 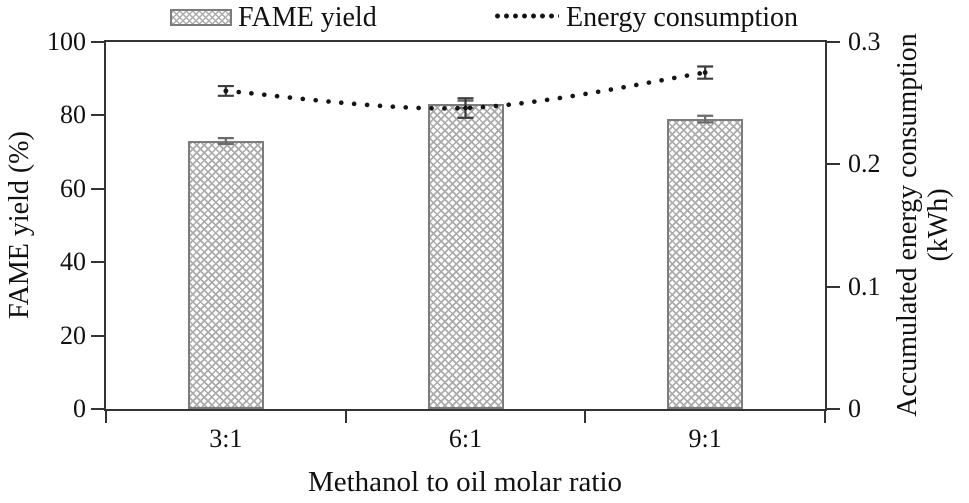 I want to click on series-overlay, so click(x=465, y=105).